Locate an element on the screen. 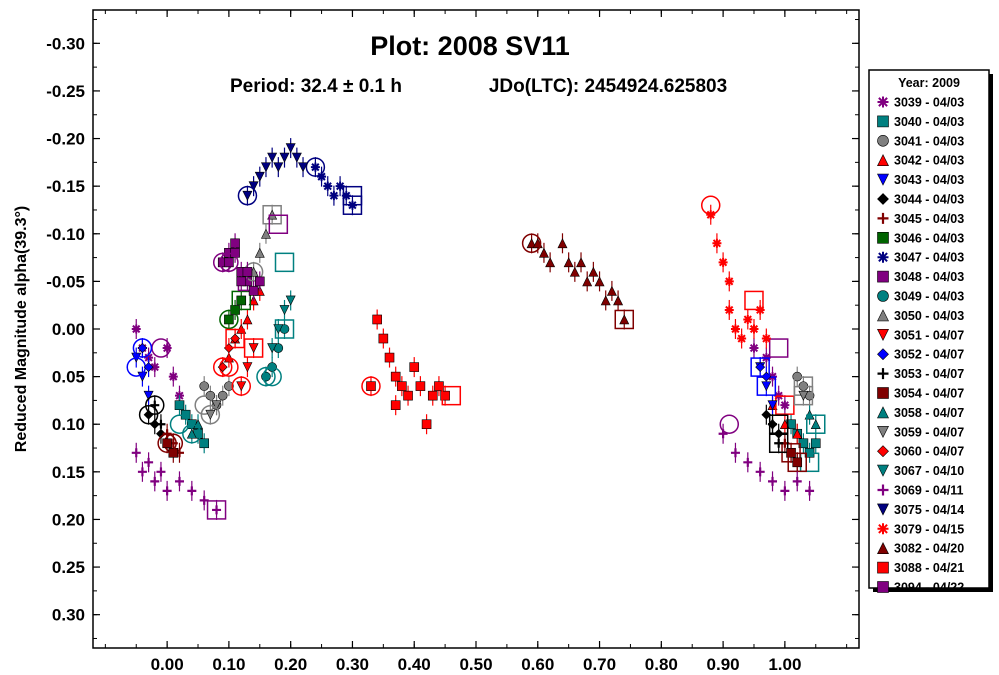 The image size is (999, 675). y-tick-label: -0.30 is located at coordinates (65, 43).